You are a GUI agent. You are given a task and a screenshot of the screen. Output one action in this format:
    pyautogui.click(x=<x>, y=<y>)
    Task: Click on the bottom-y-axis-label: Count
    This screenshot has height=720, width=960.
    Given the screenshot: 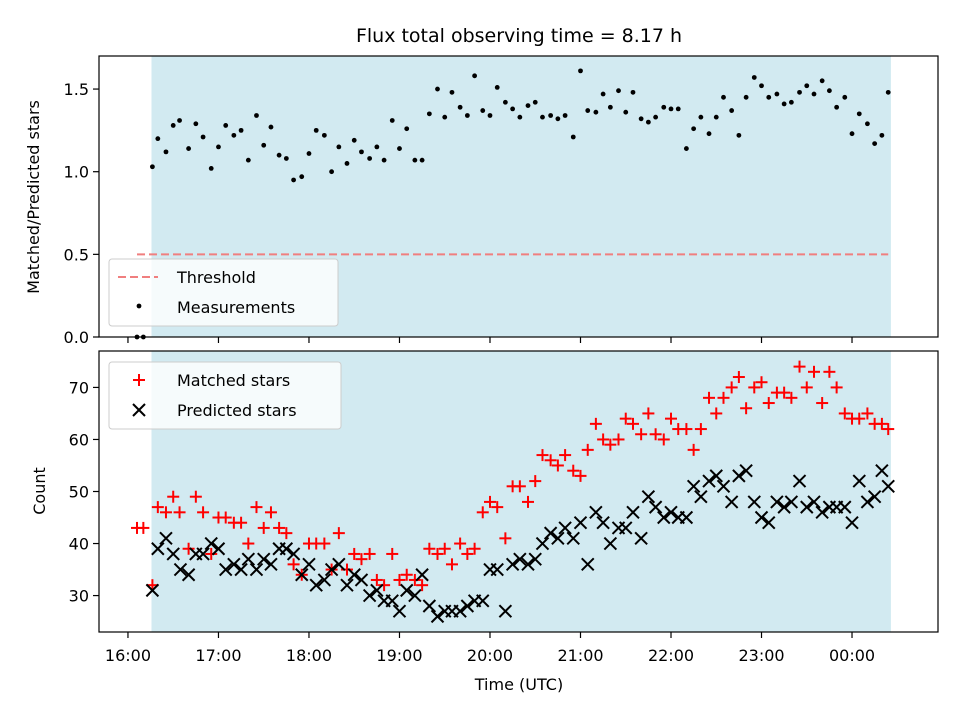 What is the action you would take?
    pyautogui.click(x=39, y=491)
    